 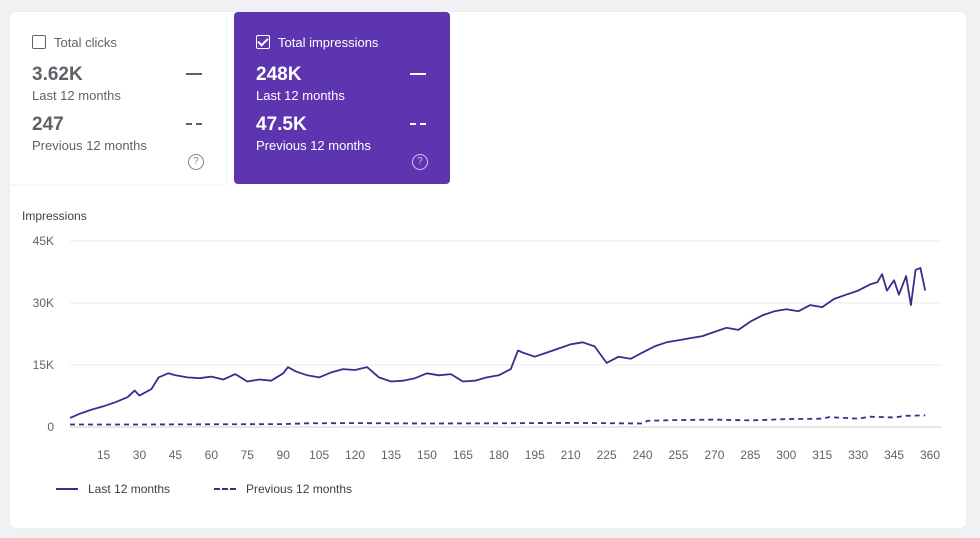 What do you see at coordinates (535, 455) in the screenshot?
I see `x-tick-label: 195` at bounding box center [535, 455].